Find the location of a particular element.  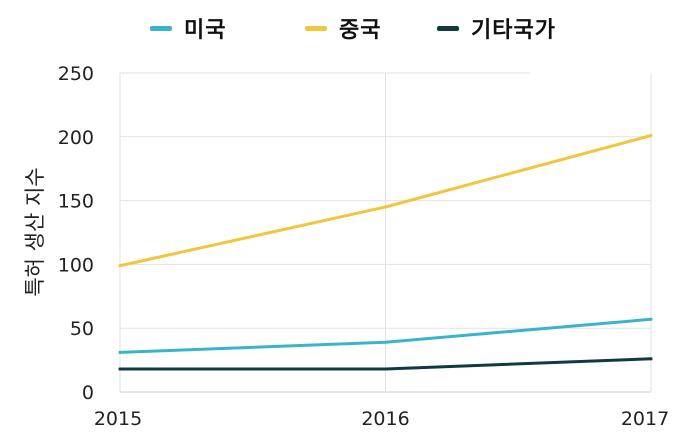

legend-label-usa: 미국 is located at coordinates (205, 30).